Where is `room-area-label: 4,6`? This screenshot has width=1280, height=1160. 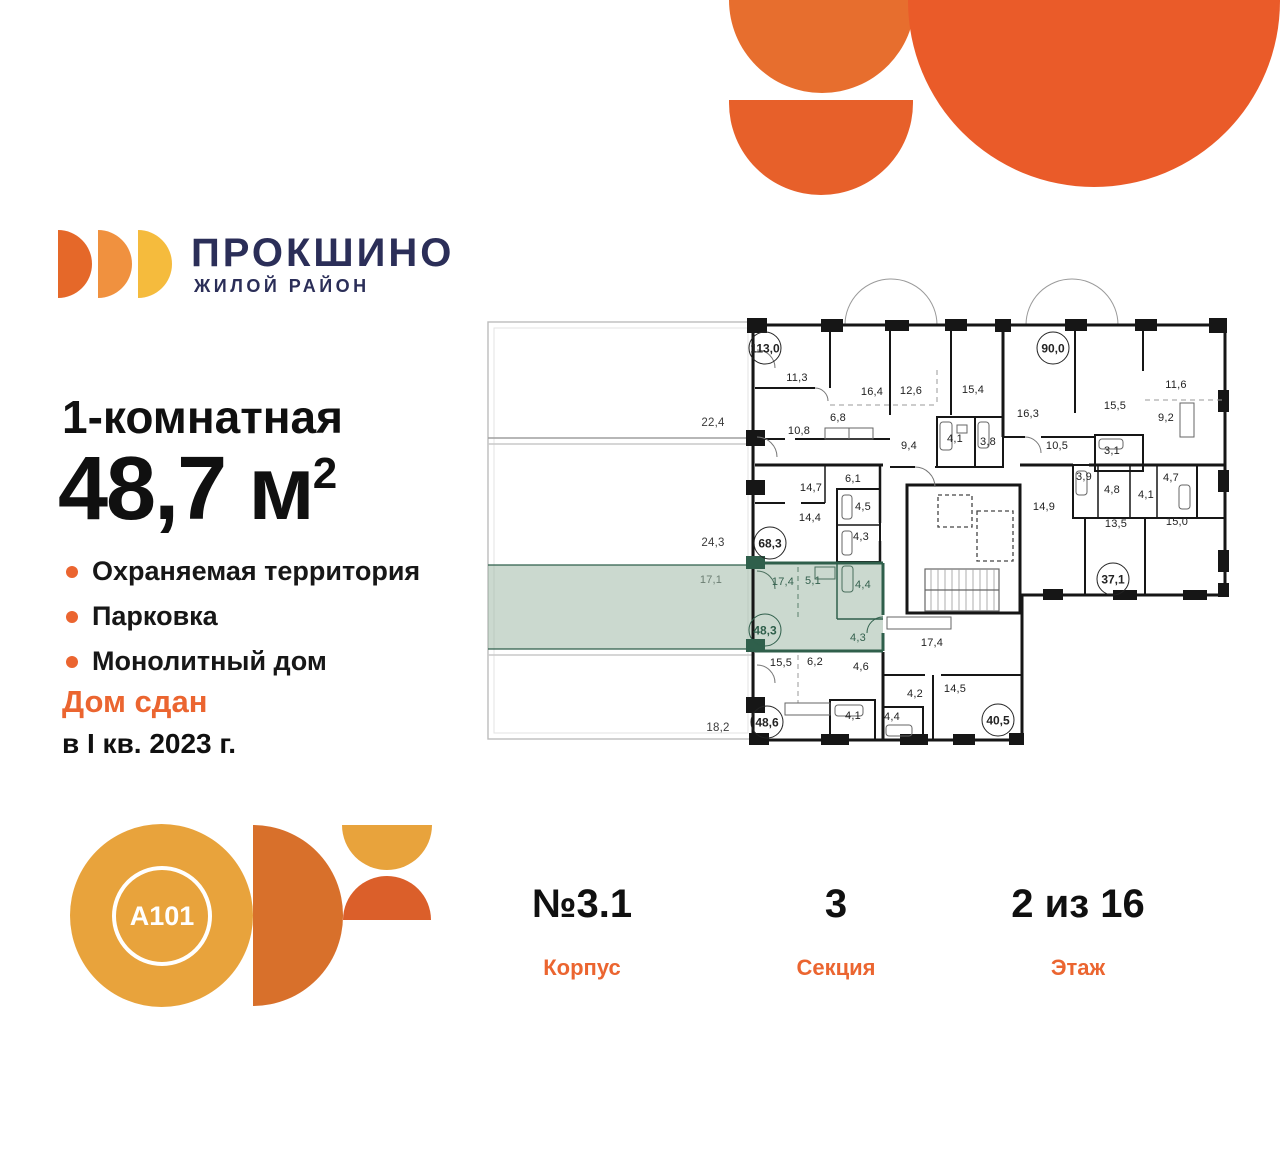 room-area-label: 4,6 is located at coordinates (861, 667).